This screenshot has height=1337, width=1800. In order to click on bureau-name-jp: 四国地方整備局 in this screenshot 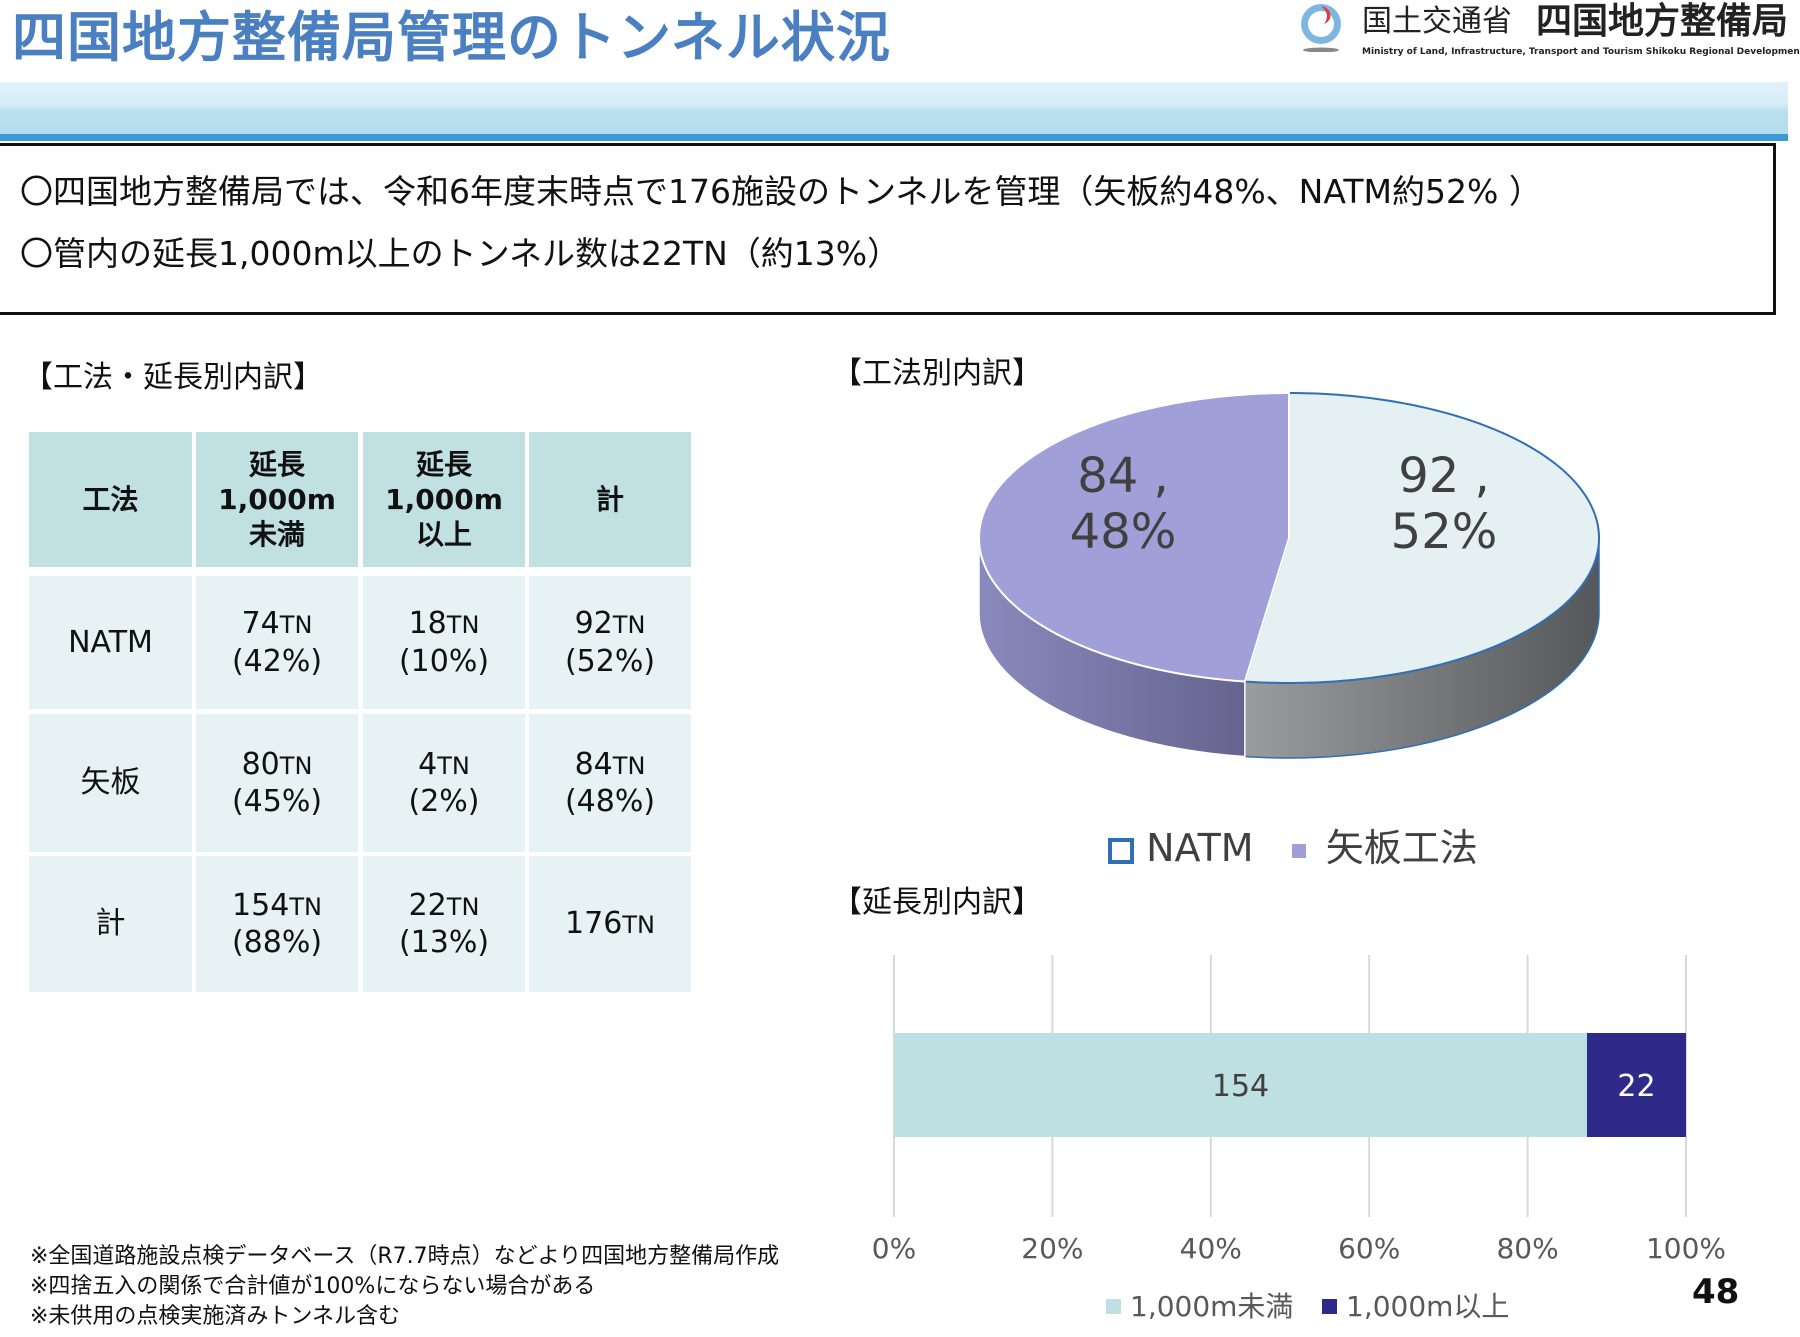, I will do `click(1662, 21)`.